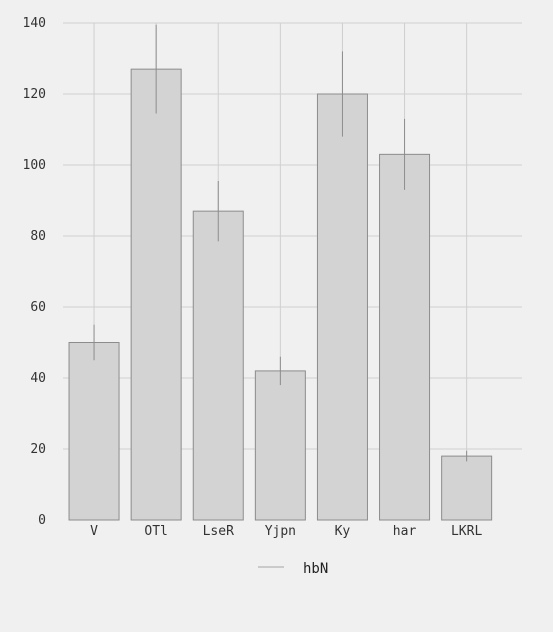 The width and height of the screenshot is (553, 632). I want to click on y-axis-tick-labels: 0 20 40 60 80 100 120 140, so click(34, 272).